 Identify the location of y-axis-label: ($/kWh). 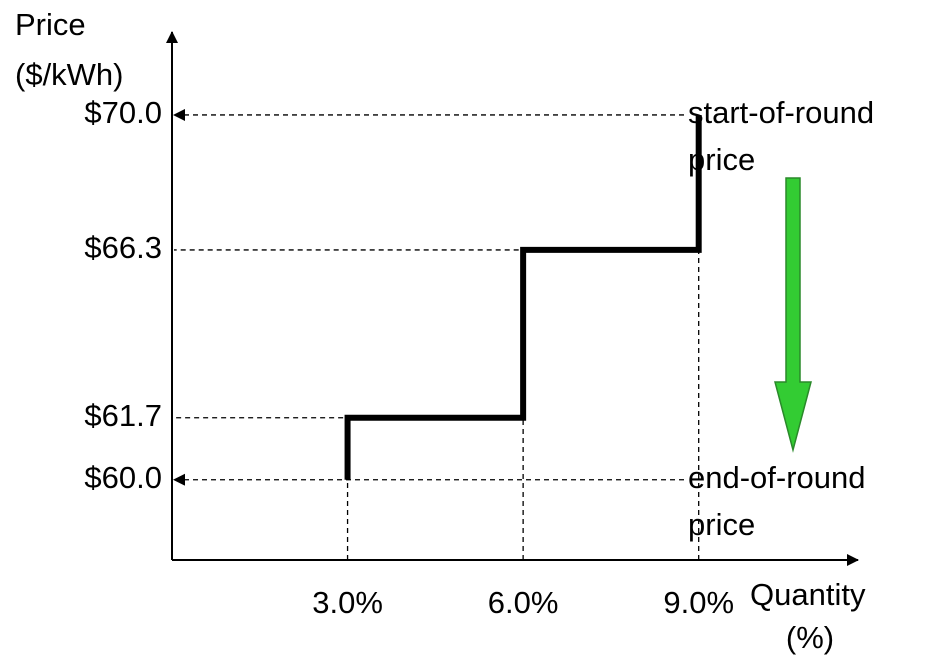
(69, 74).